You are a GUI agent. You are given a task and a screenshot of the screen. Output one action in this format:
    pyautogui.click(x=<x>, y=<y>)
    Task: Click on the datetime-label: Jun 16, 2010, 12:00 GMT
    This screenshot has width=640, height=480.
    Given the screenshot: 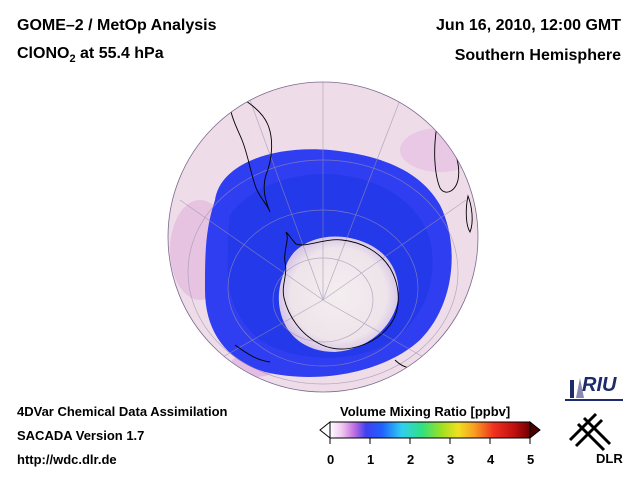 What is the action you would take?
    pyautogui.click(x=528, y=25)
    